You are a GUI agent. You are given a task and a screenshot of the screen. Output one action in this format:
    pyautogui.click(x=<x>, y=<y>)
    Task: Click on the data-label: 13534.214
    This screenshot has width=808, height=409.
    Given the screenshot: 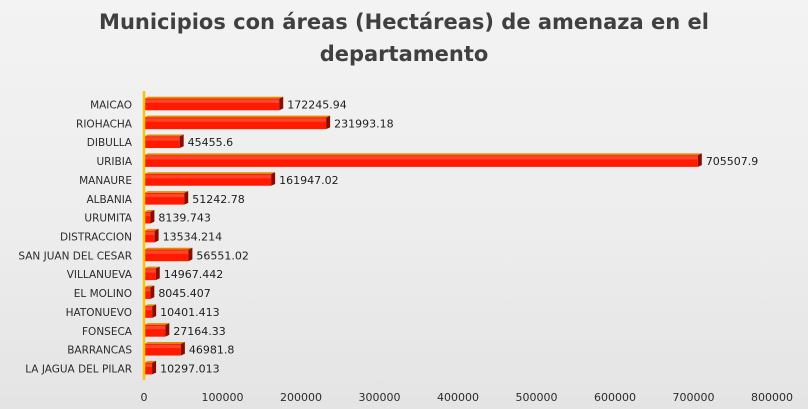 What is the action you would take?
    pyautogui.click(x=193, y=237)
    